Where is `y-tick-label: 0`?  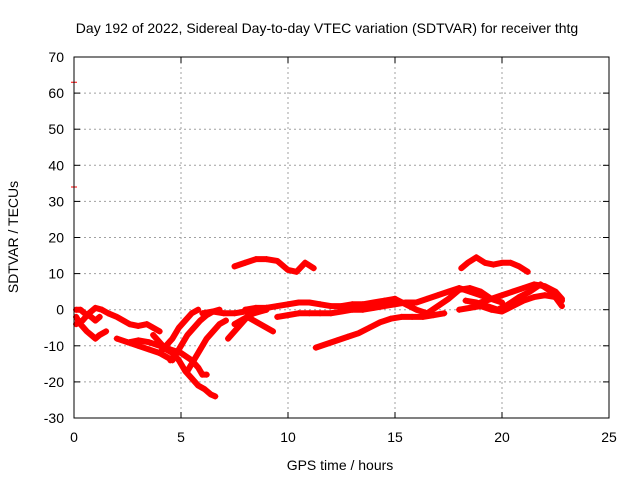 y-tick-label: 0 is located at coordinates (60, 310).